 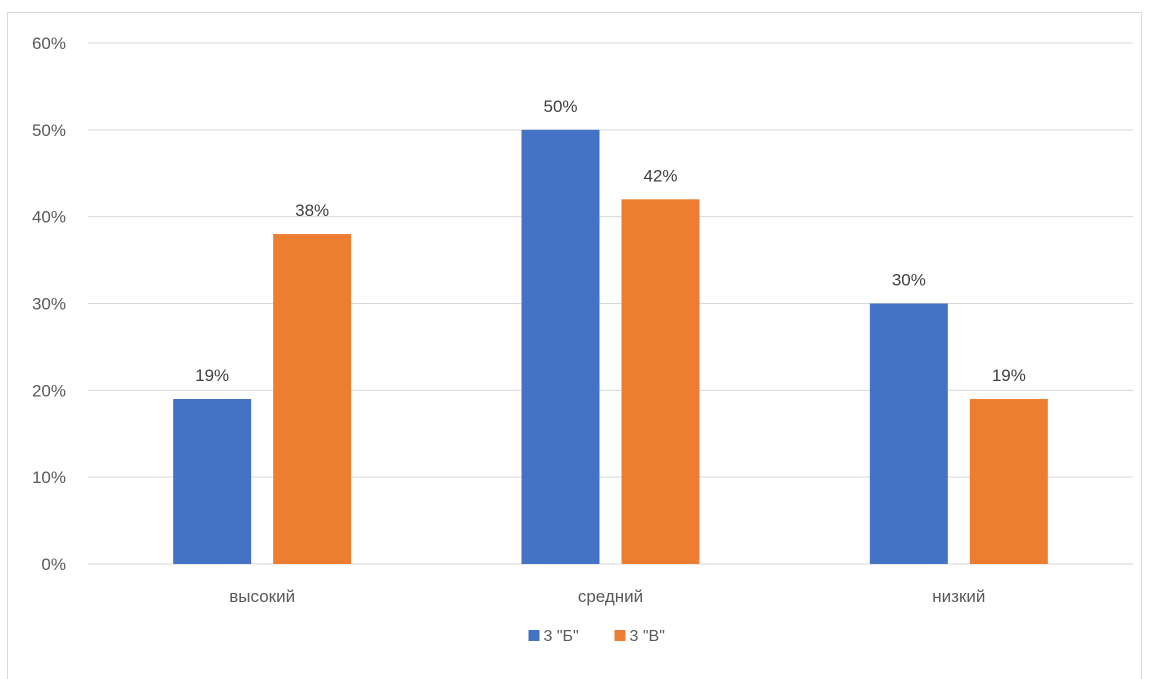 What do you see at coordinates (49, 130) in the screenshot?
I see `y-tick-label: 50%` at bounding box center [49, 130].